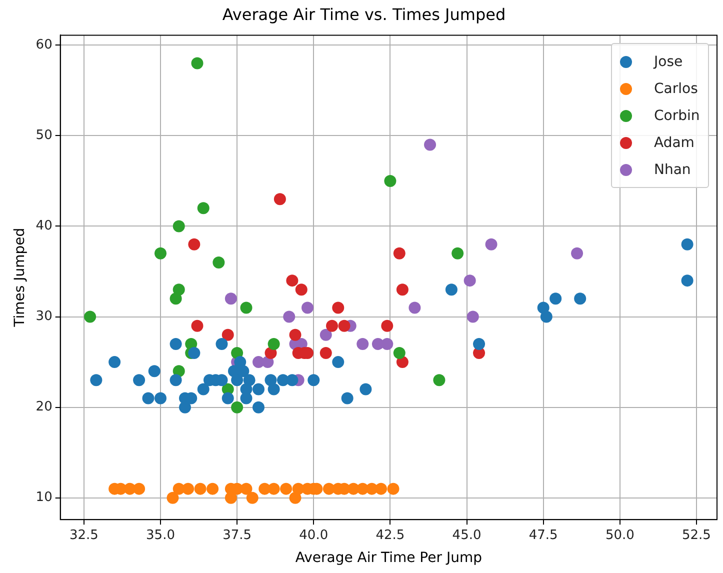 This screenshot has width=723, height=573. Describe the element at coordinates (390, 535) in the screenshot. I see `x-tick-label: 42.5` at that location.